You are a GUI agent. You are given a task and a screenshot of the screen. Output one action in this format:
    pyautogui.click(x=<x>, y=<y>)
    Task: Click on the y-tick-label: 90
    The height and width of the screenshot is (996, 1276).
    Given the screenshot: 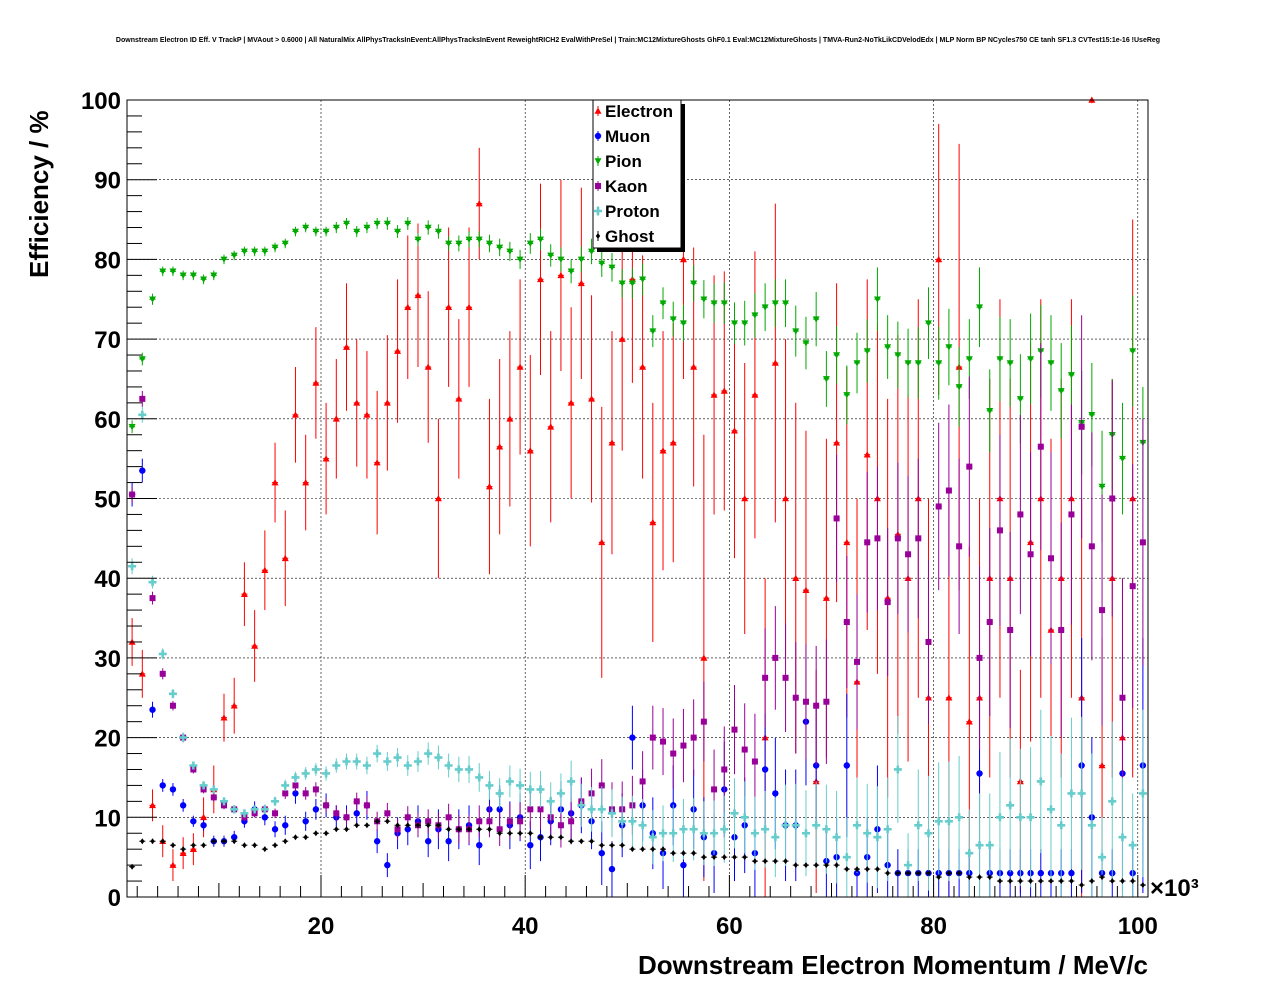 What is the action you would take?
    pyautogui.click(x=107, y=181)
    